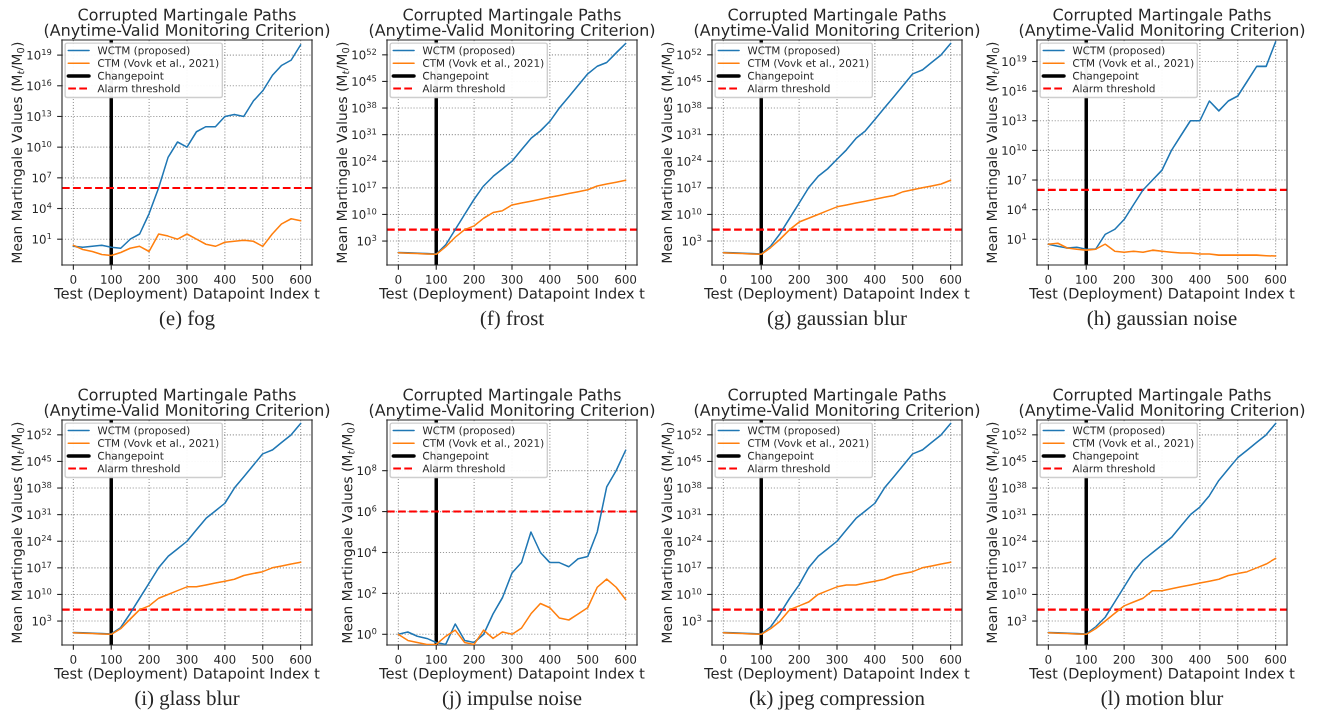  Describe the element at coordinates (187, 700) in the screenshot. I see `text: (i) glass blur` at that location.